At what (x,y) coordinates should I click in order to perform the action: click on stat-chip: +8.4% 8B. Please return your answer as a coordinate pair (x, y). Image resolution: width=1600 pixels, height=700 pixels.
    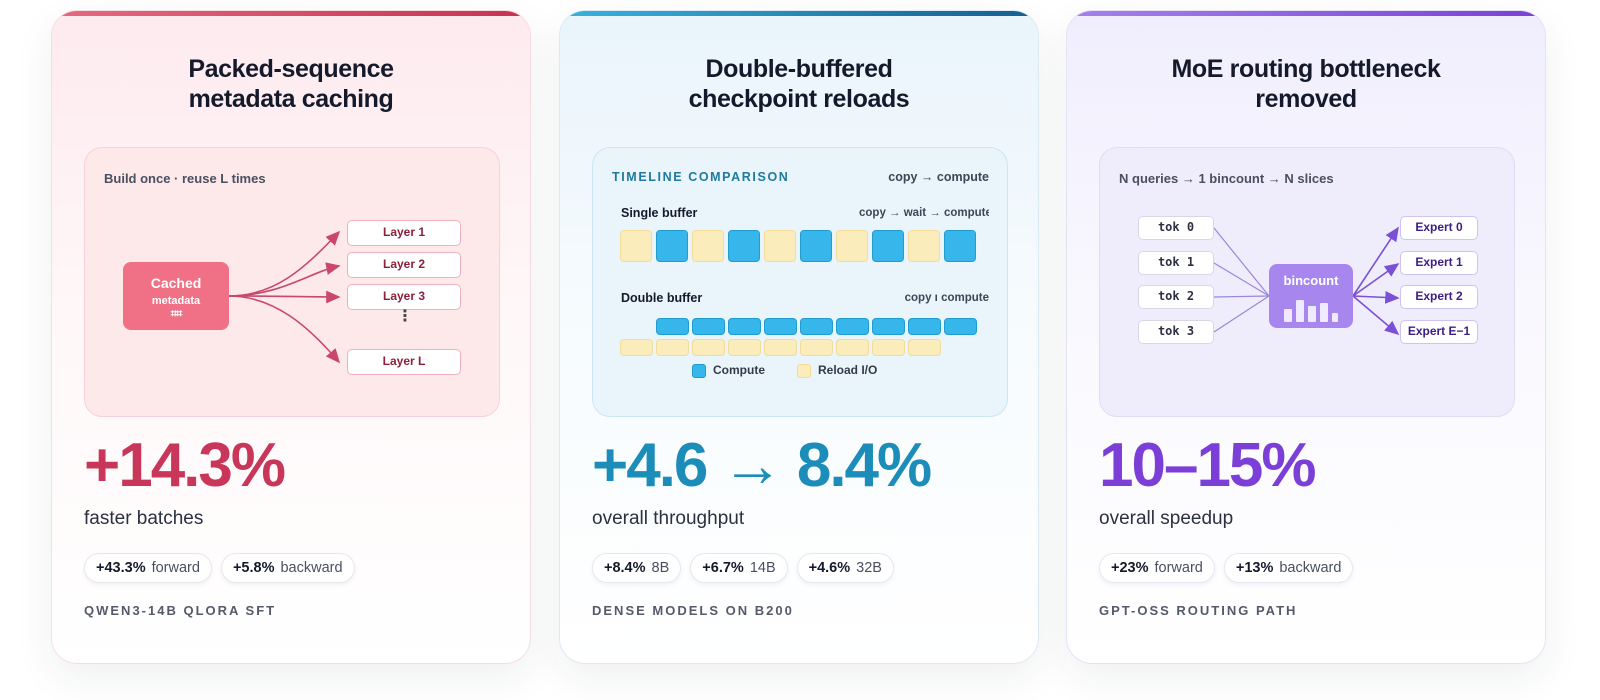
    Looking at the image, I should click on (637, 568).